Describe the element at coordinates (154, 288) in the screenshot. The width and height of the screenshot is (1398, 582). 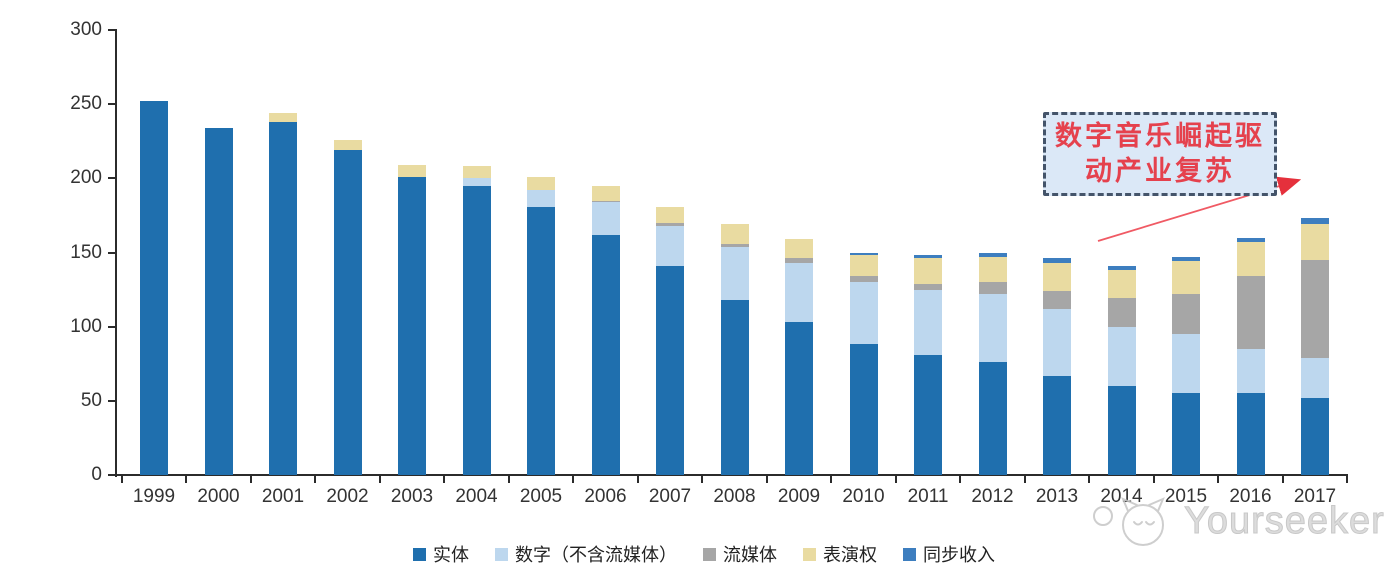
I see `bar-segment-1999` at that location.